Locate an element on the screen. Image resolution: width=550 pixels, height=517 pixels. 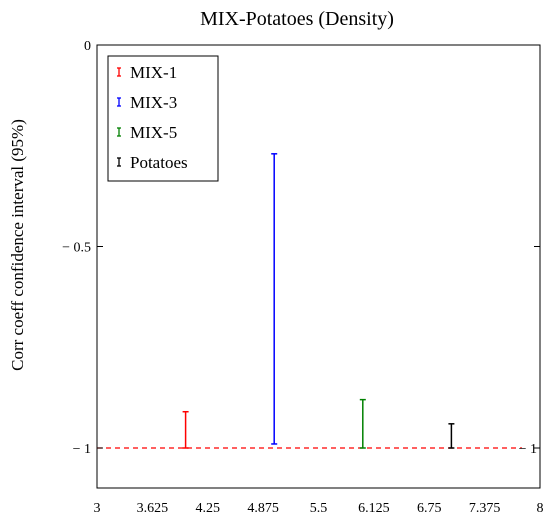
reference-line-label: − 1 is located at coordinates (528, 449).